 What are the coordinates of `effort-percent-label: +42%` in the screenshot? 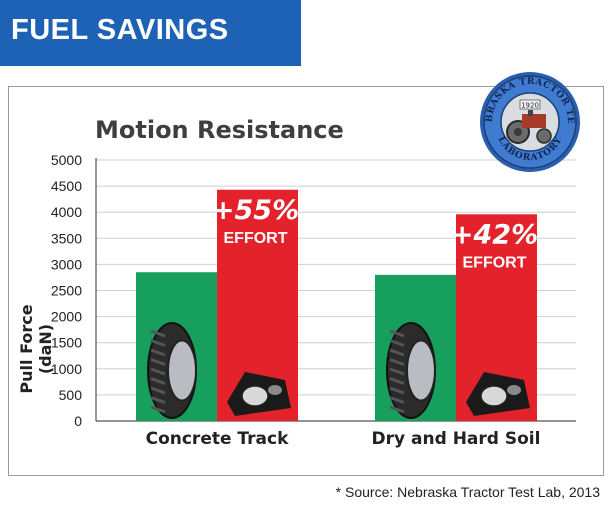 It's located at (494, 234).